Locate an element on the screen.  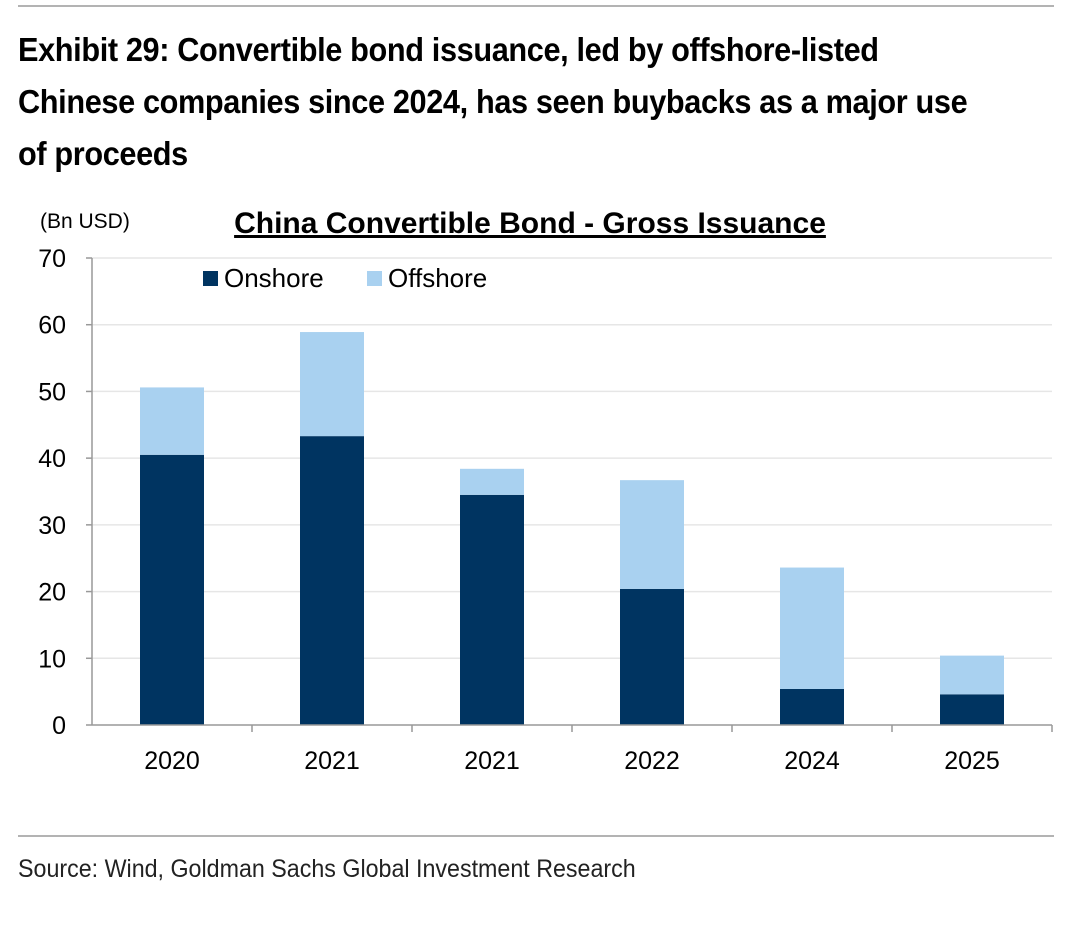
top-rule is located at coordinates (536, 6).